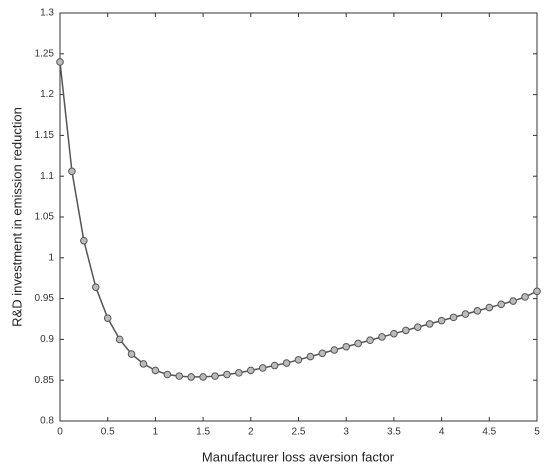 This screenshot has height=475, width=550. Describe the element at coordinates (298, 456) in the screenshot. I see `x-axis-label: Manufacturer loss aversion factor` at that location.